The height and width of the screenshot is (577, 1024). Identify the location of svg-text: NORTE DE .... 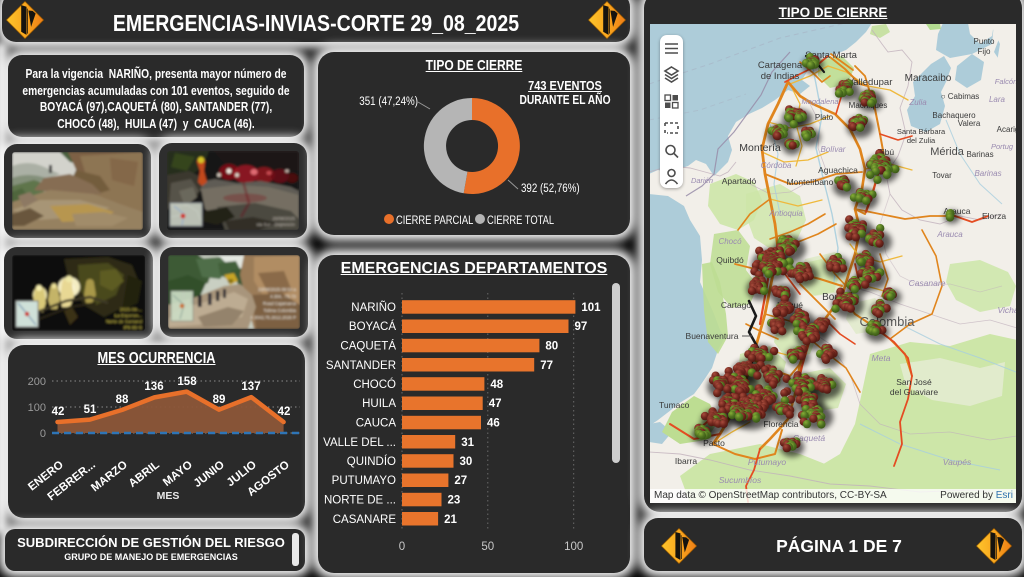
(360, 501).